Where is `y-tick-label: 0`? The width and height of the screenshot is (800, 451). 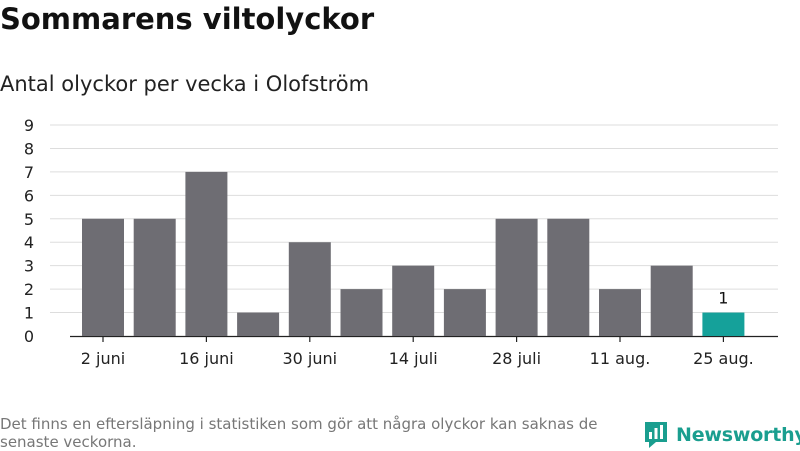
y-tick-label: 0 is located at coordinates (29, 336).